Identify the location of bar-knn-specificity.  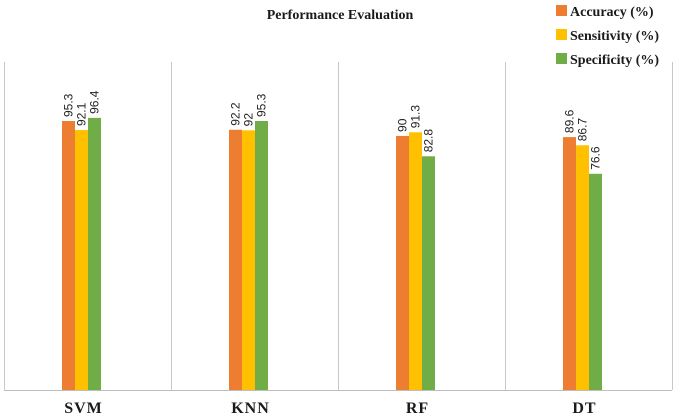
(261, 256).